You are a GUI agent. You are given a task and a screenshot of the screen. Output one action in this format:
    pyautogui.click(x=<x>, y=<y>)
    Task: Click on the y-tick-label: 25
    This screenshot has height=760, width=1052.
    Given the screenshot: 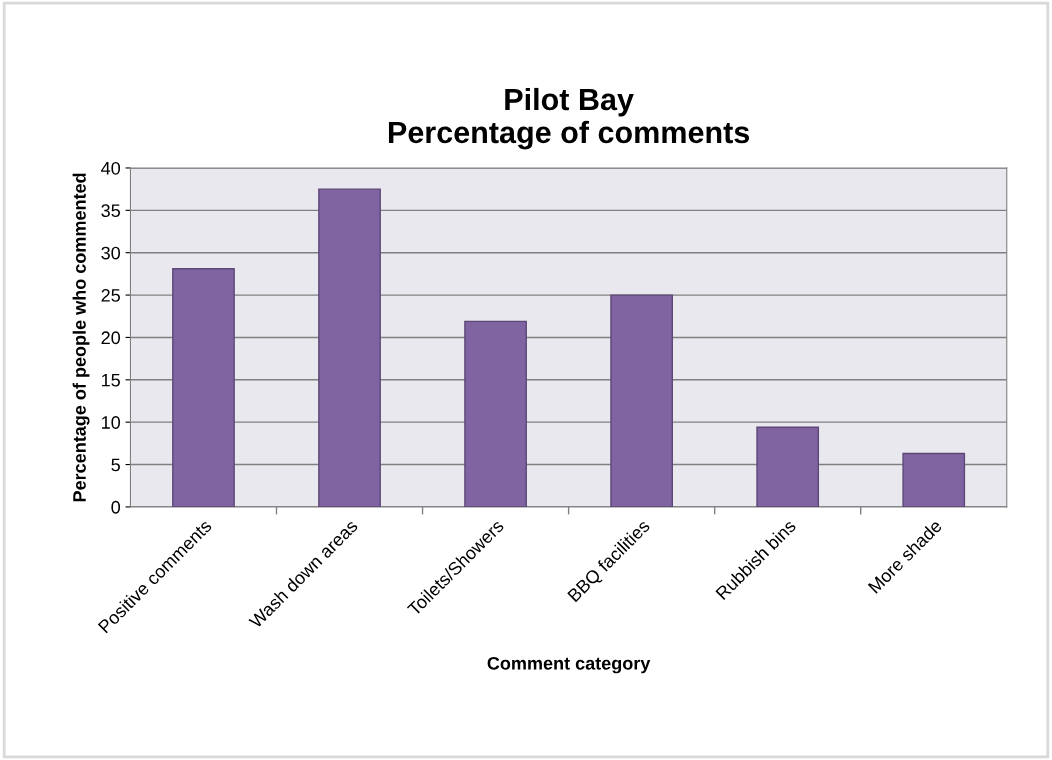 What is the action you would take?
    pyautogui.click(x=110, y=295)
    